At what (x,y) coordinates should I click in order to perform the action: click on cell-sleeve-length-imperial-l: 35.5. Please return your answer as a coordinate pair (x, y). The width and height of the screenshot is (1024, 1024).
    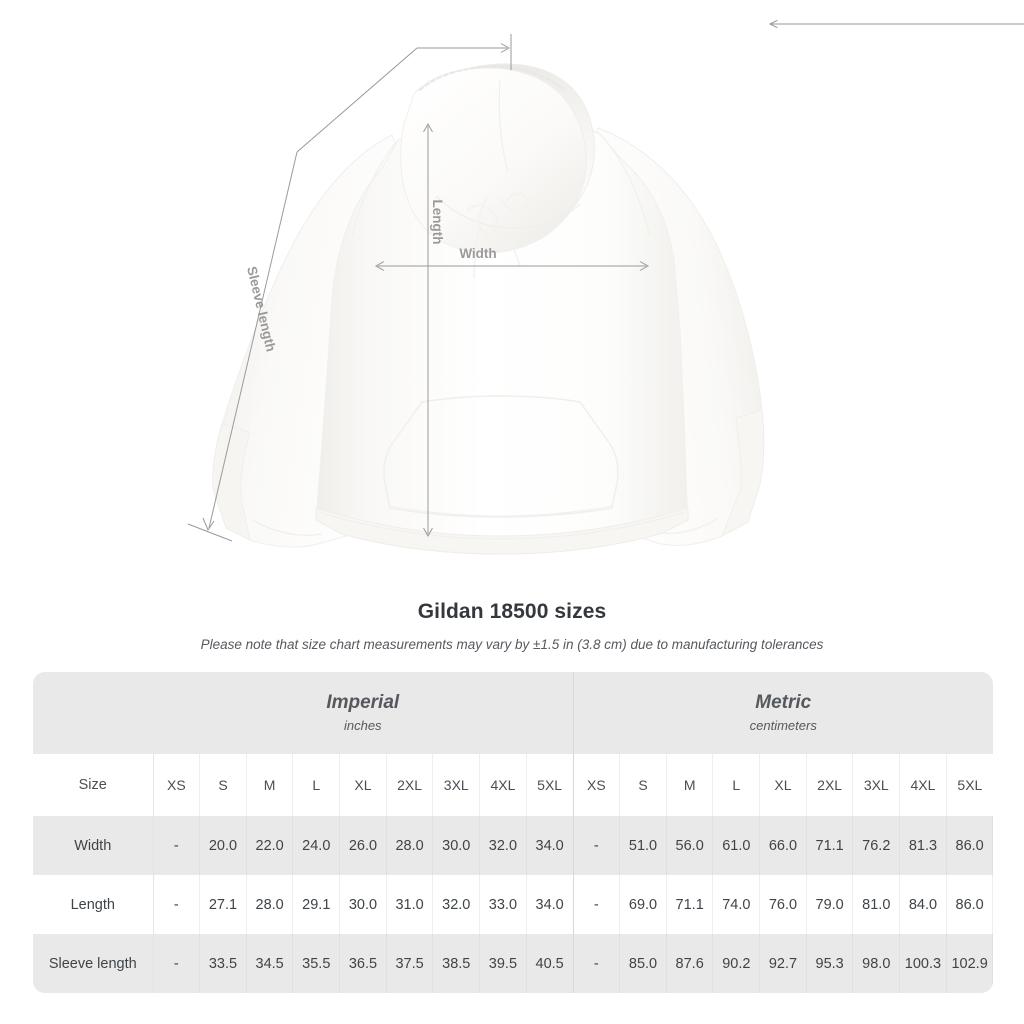
    Looking at the image, I should click on (316, 963).